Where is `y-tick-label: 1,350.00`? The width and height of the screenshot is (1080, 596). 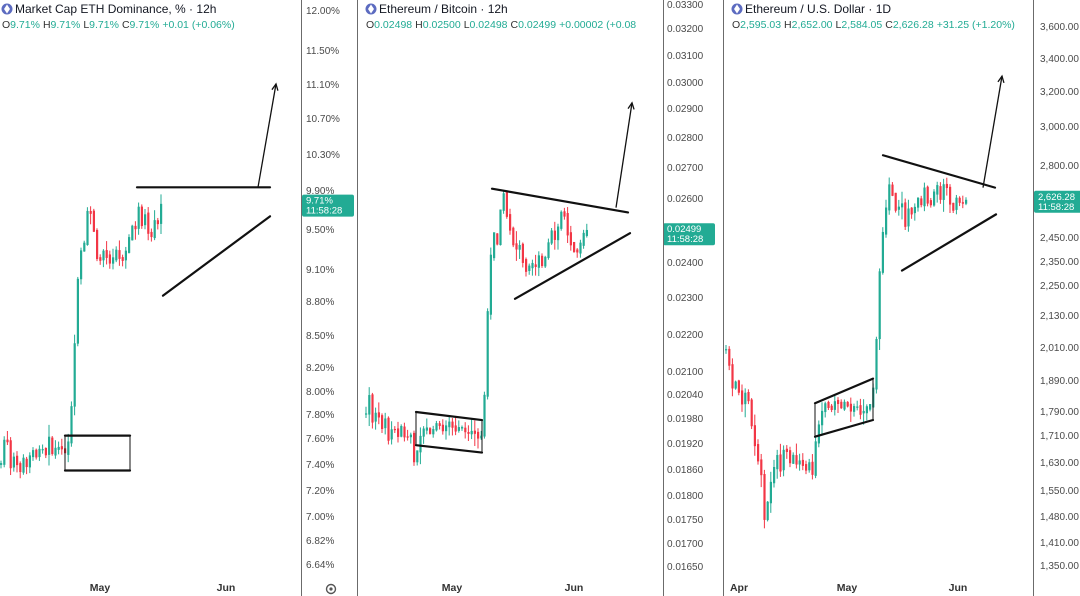
y-tick-label: 1,350.00 is located at coordinates (1059, 566).